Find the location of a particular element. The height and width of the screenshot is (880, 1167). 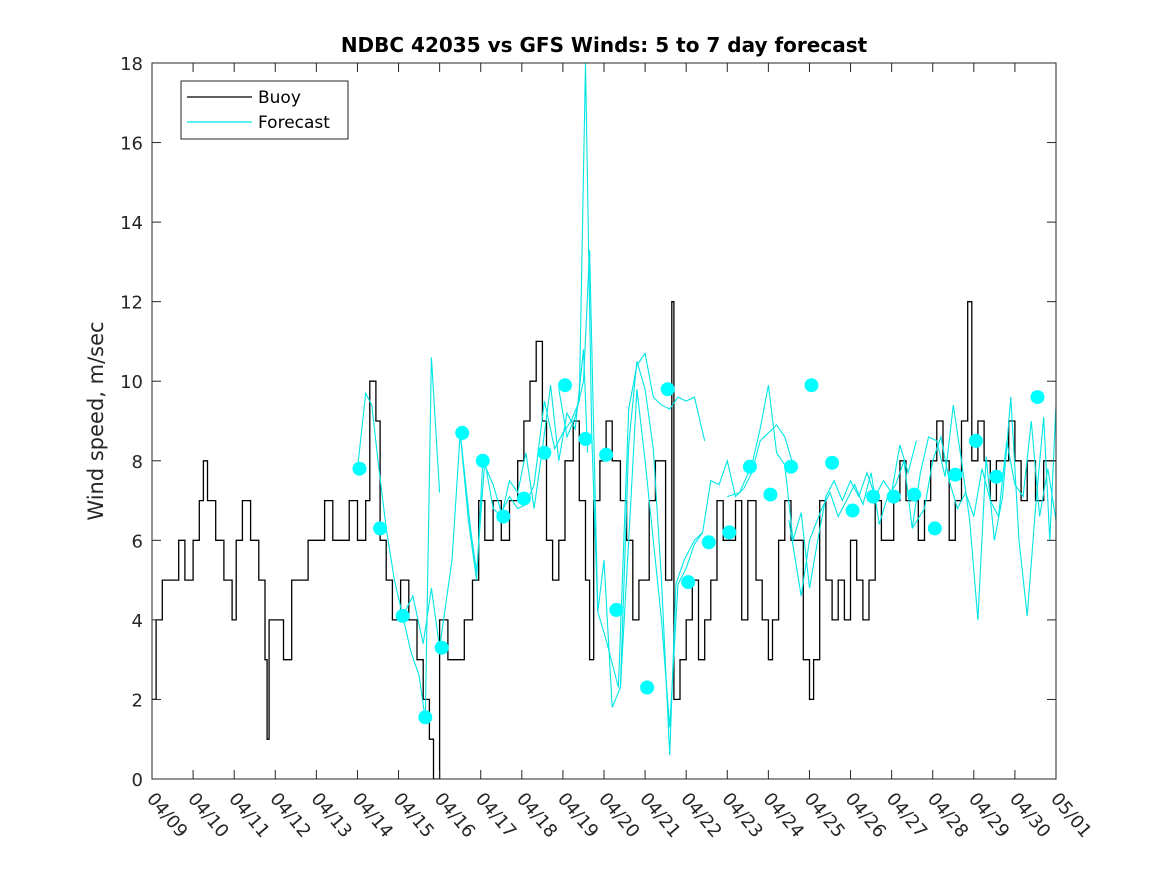

x-tick-label: 05/01 is located at coordinates (1070, 815).